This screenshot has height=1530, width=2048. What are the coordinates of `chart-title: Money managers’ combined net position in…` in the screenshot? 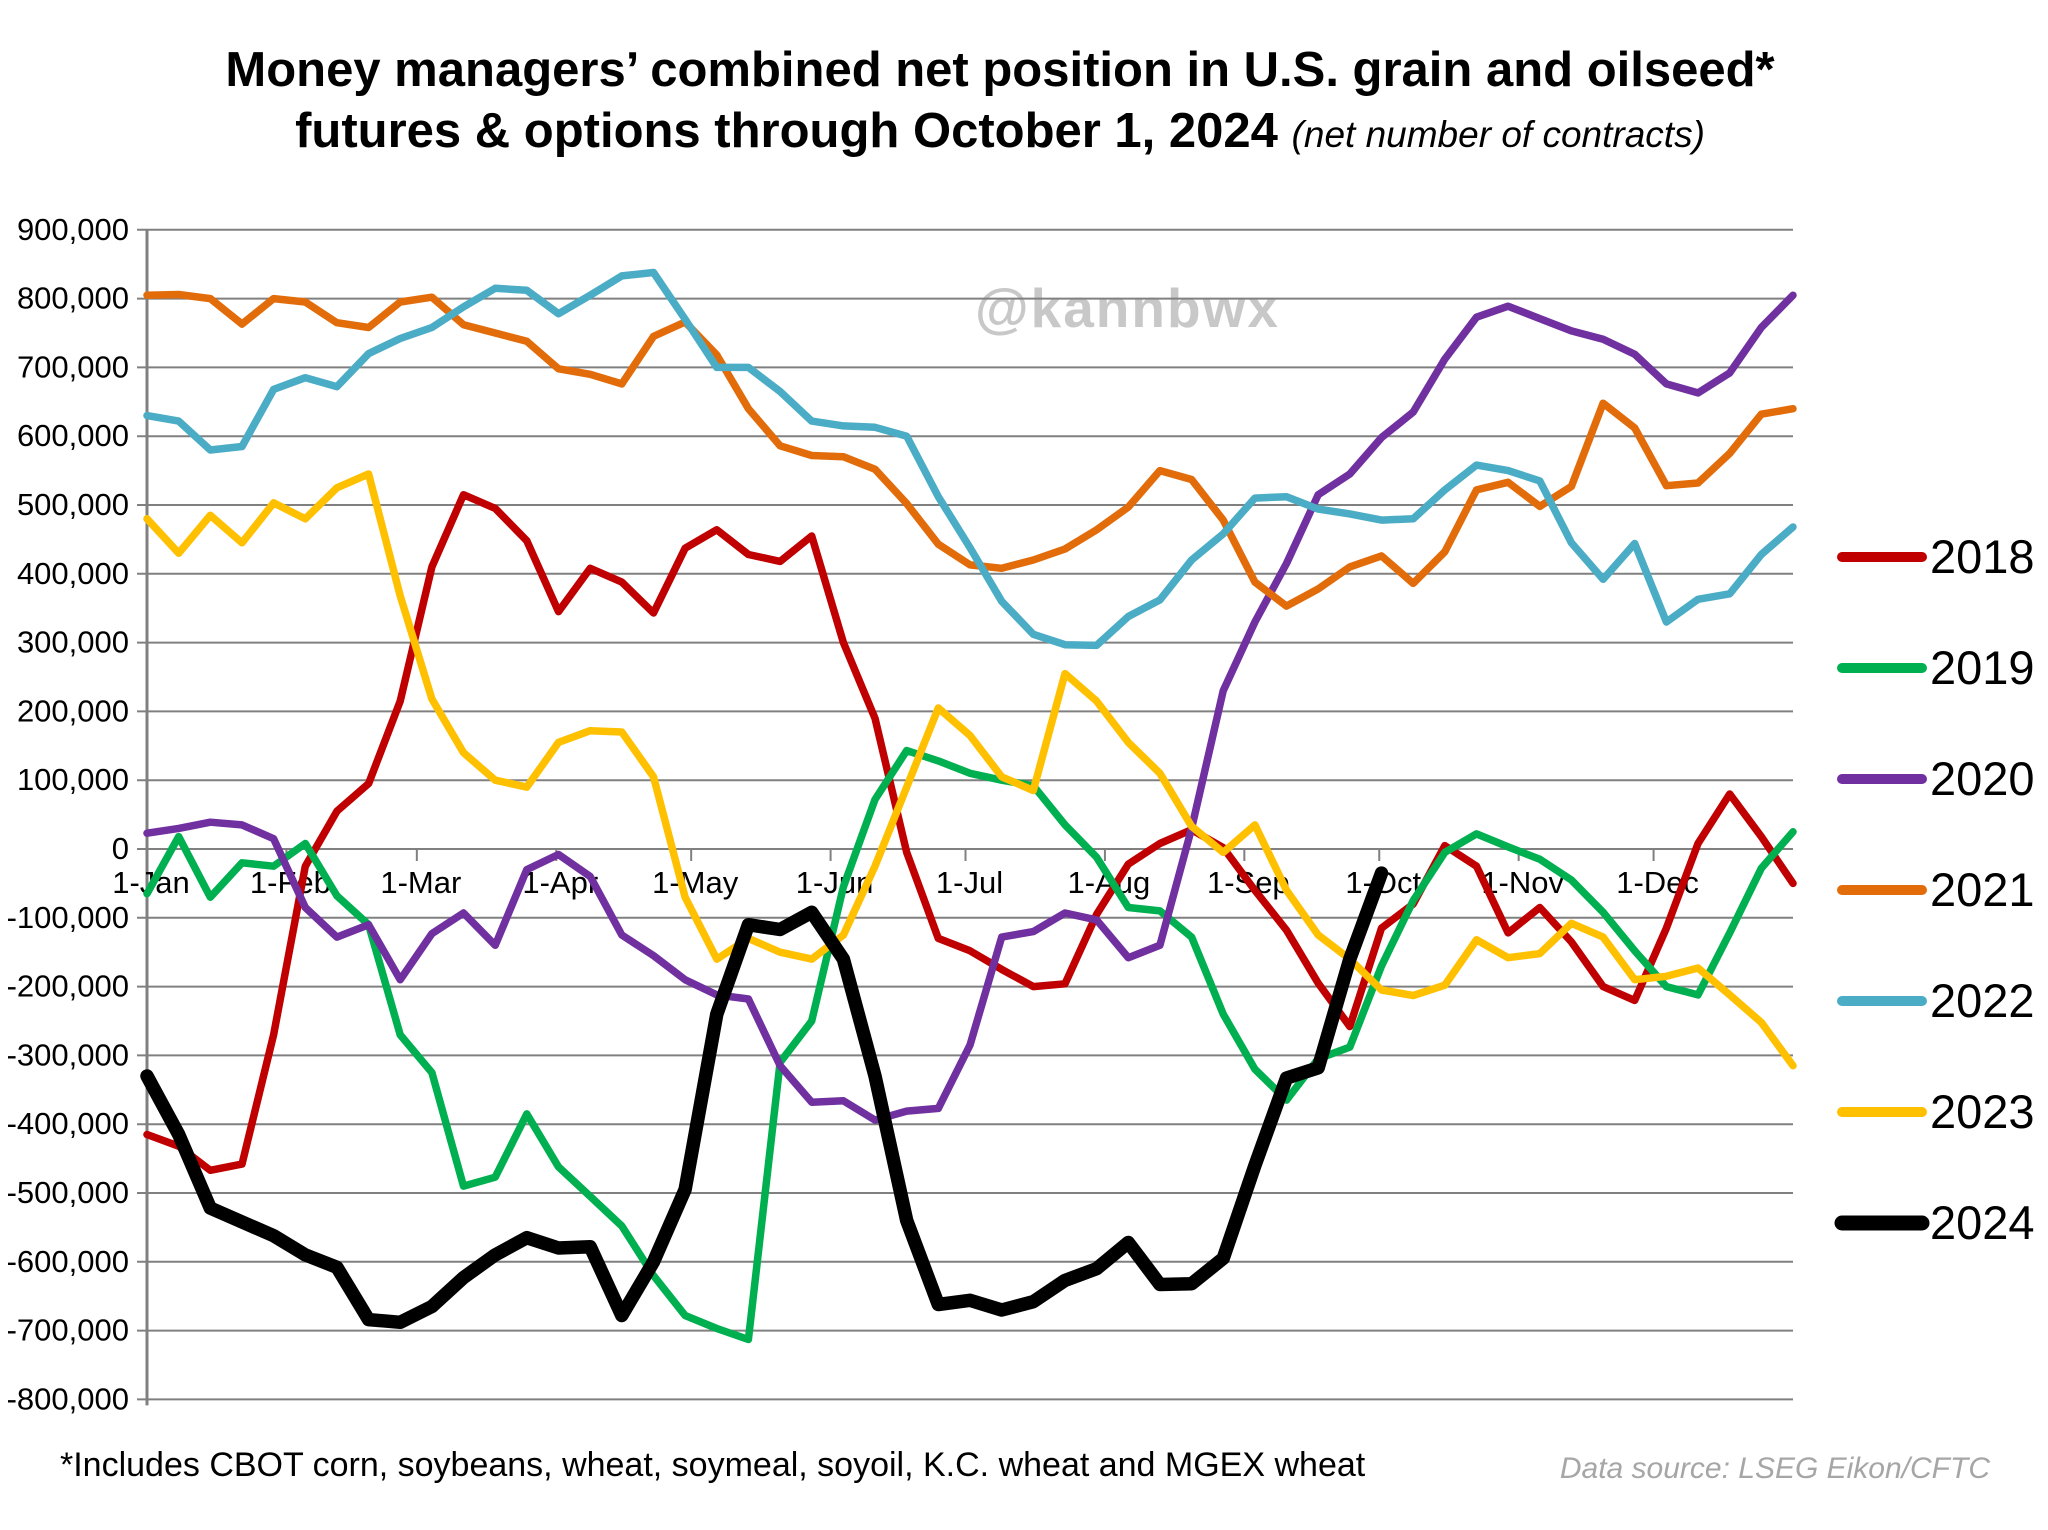 It's located at (1000, 101).